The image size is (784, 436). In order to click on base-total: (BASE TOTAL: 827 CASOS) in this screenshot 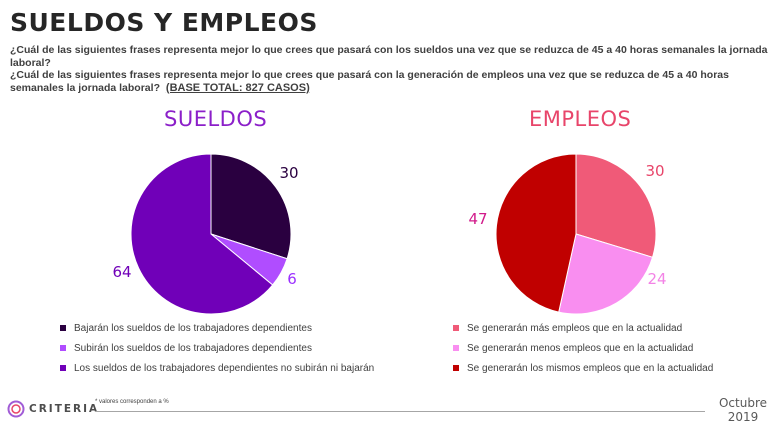, I will do `click(237, 87)`.